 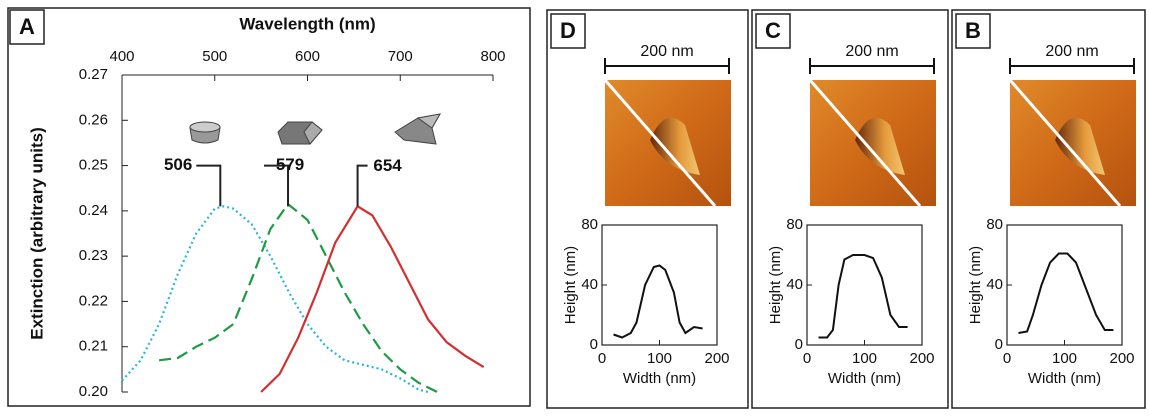 I want to click on y-axis-title: Extinction (arbitrary units), so click(x=36, y=233).